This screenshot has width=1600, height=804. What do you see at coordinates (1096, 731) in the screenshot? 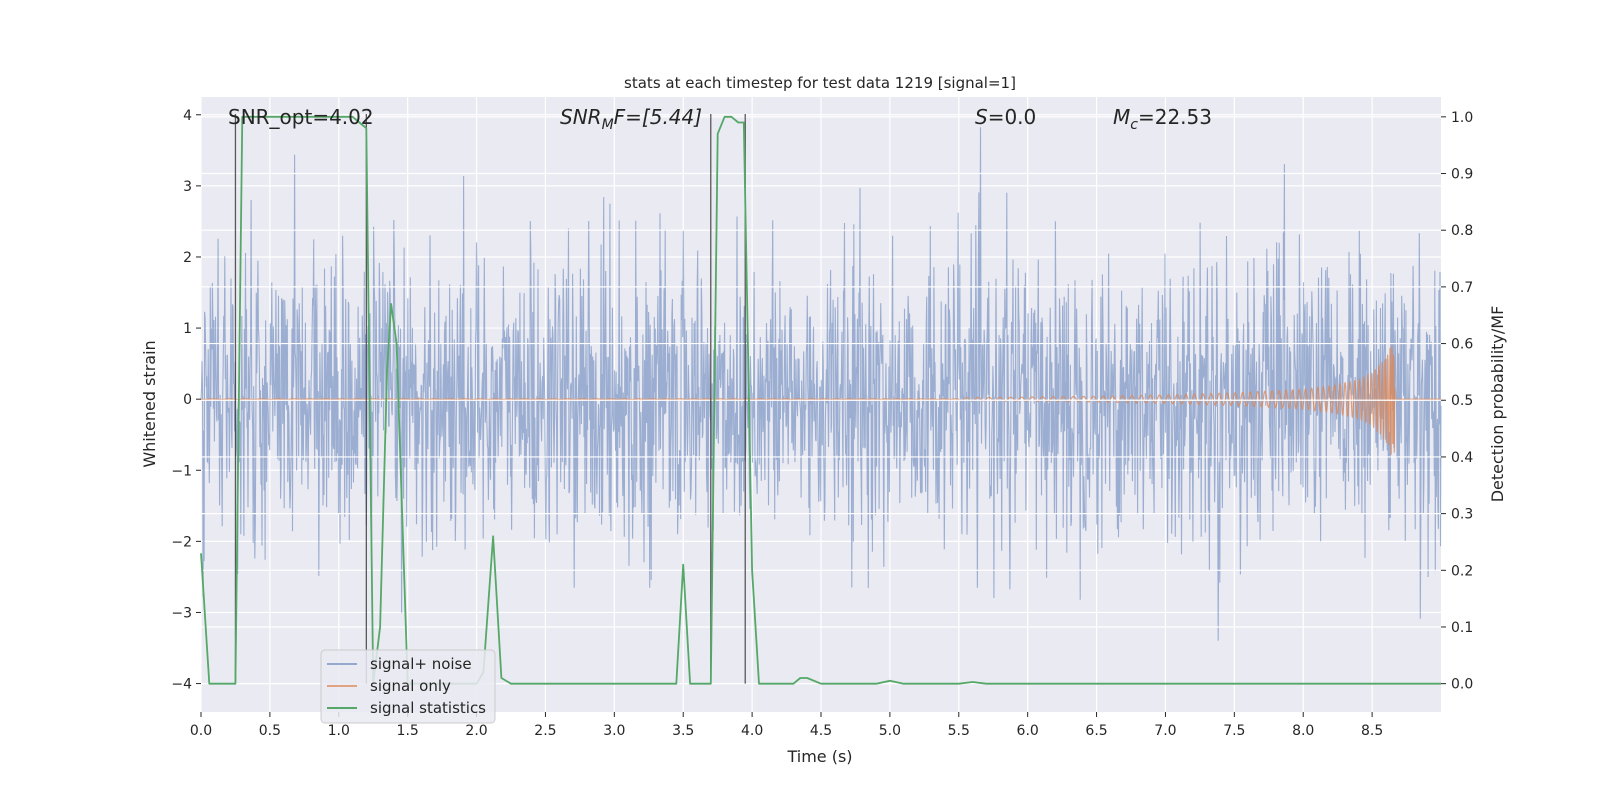
I see `x-tick-label: 6.5` at bounding box center [1096, 731].